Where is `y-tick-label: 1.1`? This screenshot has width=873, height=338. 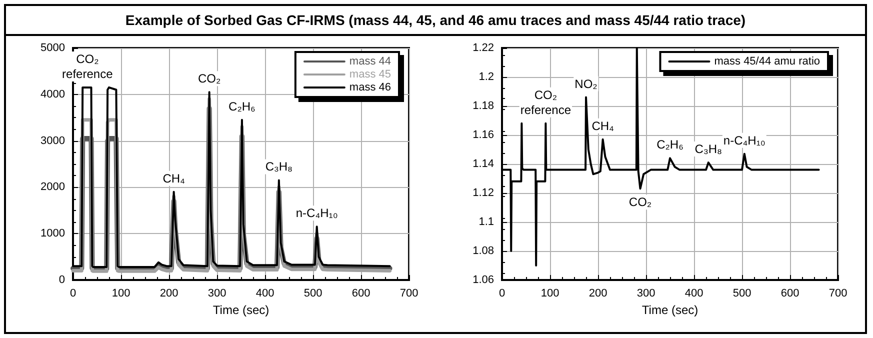 y-tick-label: 1.1 is located at coordinates (486, 222).